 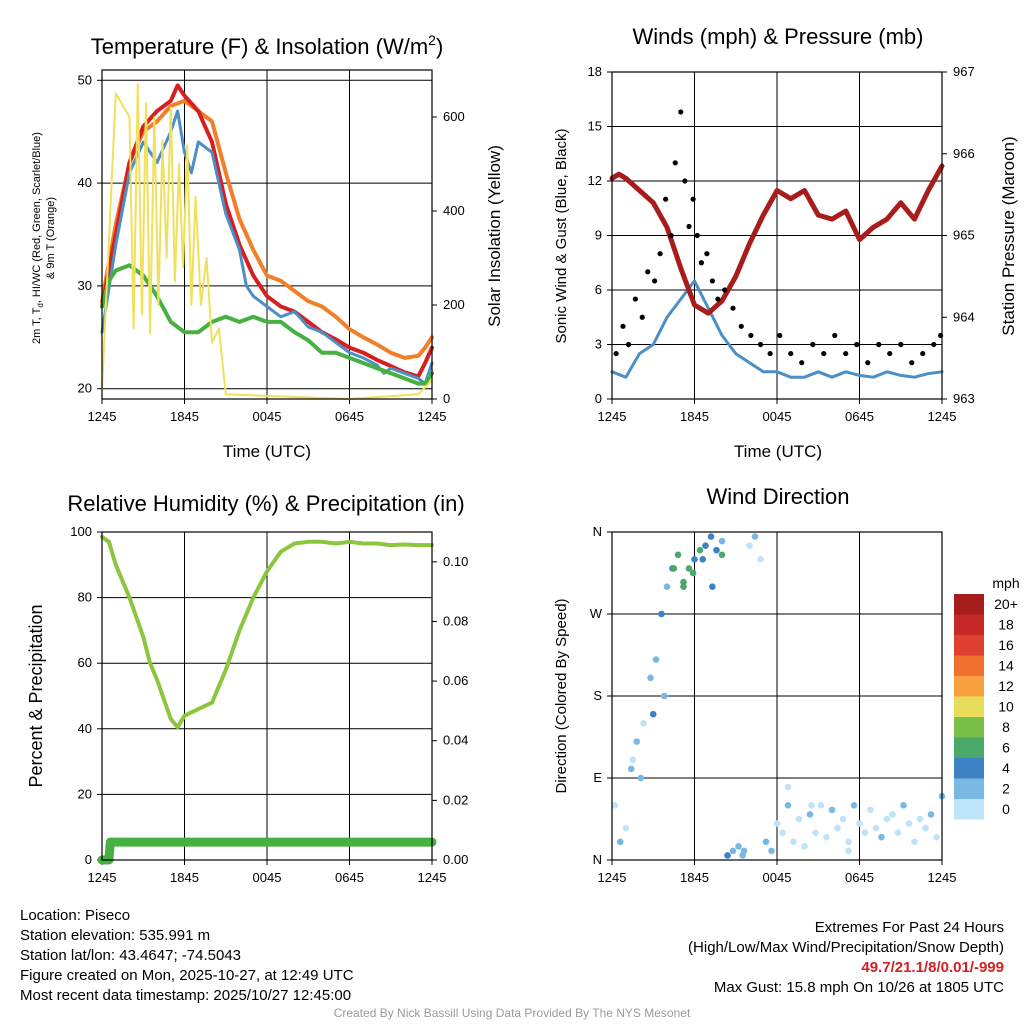 I want to click on temp-y2tick-label: 200, so click(x=454, y=304).